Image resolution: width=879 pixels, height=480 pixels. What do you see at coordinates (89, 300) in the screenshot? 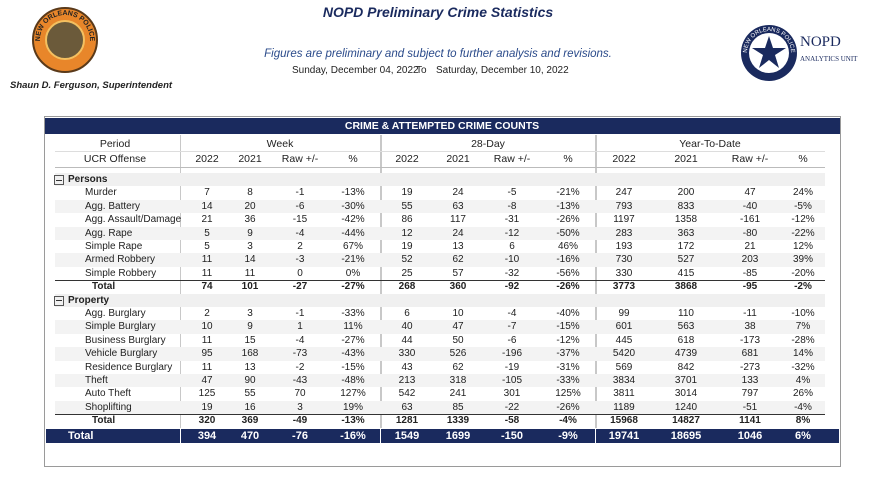
I see `section-name: Property` at bounding box center [89, 300].